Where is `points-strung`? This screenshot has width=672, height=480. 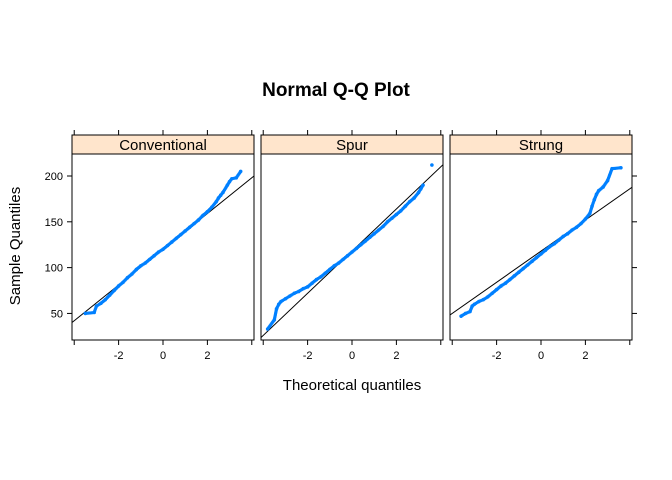 points-strung is located at coordinates (541, 241).